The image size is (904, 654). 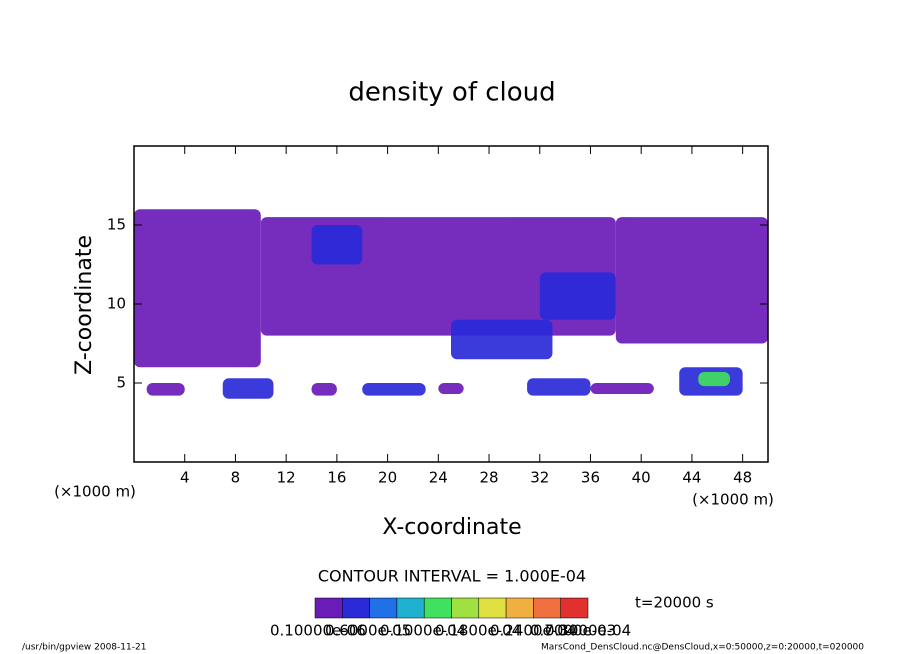 What do you see at coordinates (116, 225) in the screenshot?
I see `y-tick-label: 15` at bounding box center [116, 225].